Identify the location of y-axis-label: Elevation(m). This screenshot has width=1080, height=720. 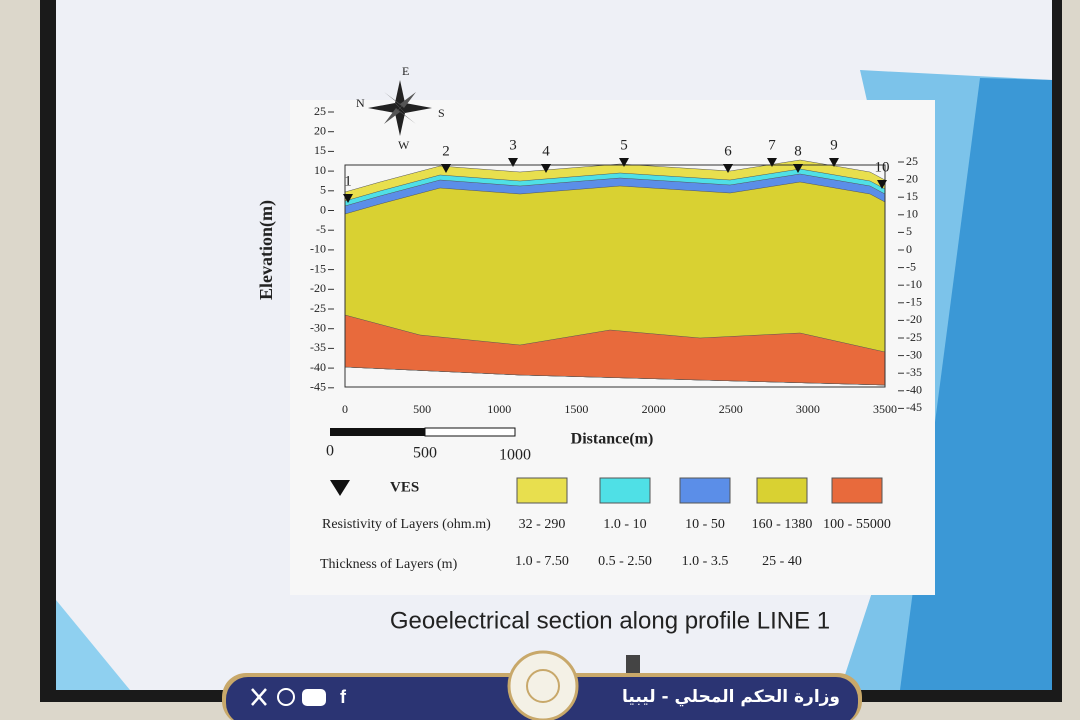
(266, 250).